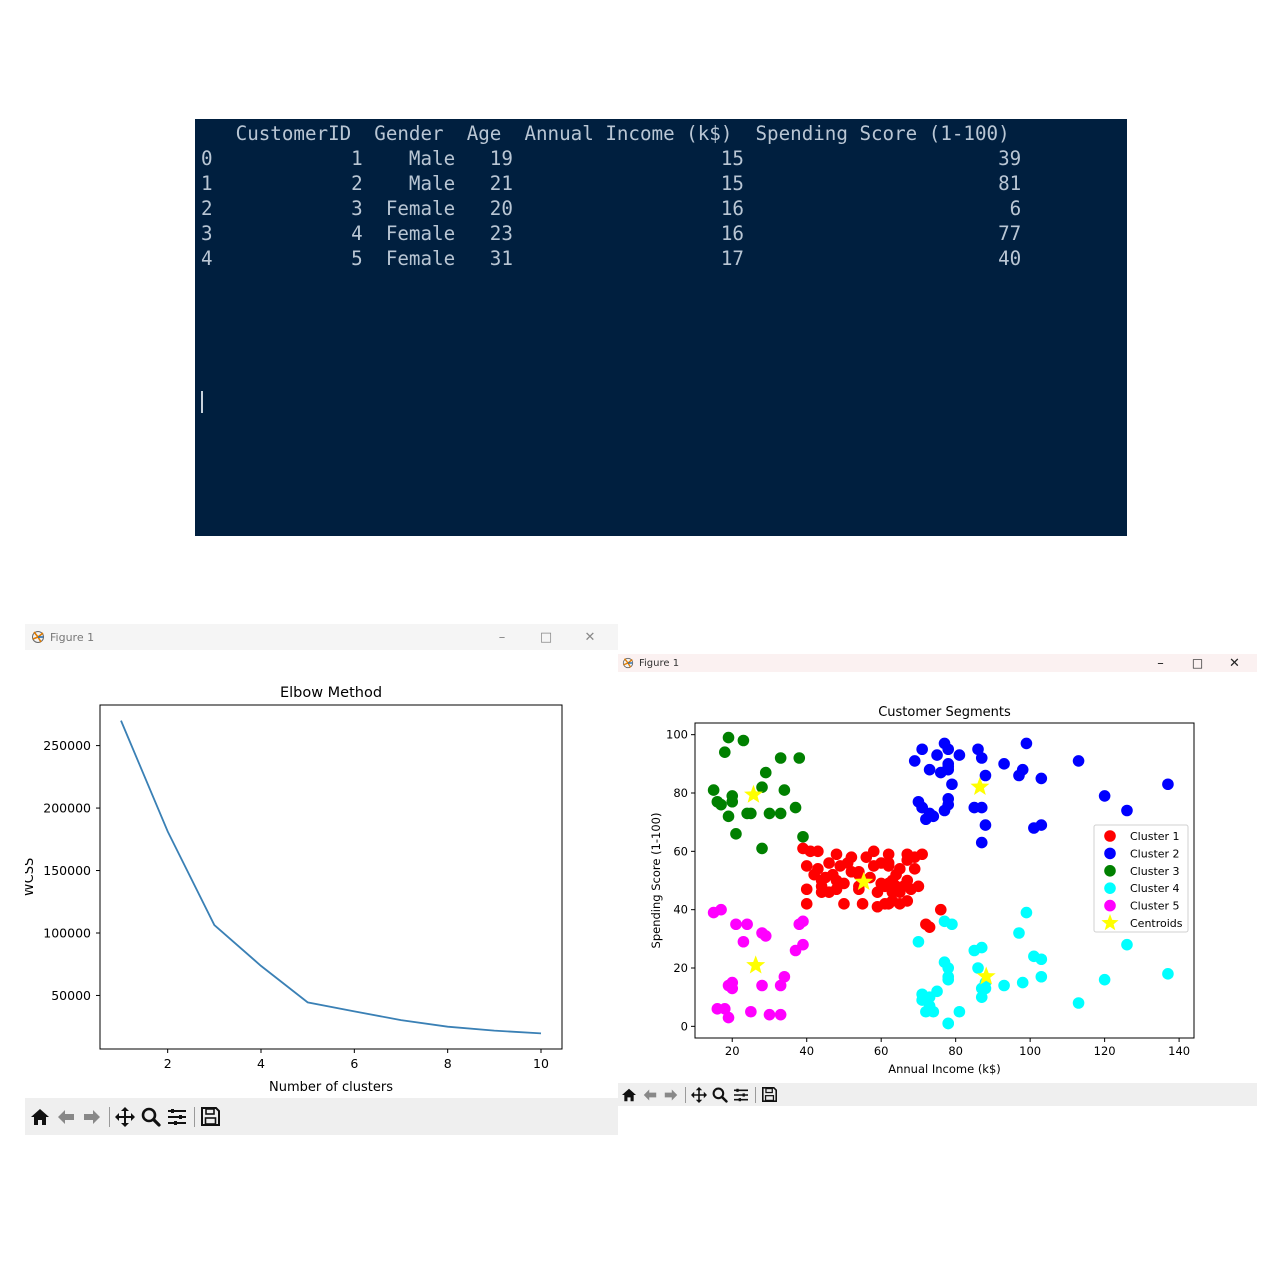 Image resolution: width=1280 pixels, height=1280 pixels. What do you see at coordinates (762, 985) in the screenshot?
I see `cluster-5-point` at bounding box center [762, 985].